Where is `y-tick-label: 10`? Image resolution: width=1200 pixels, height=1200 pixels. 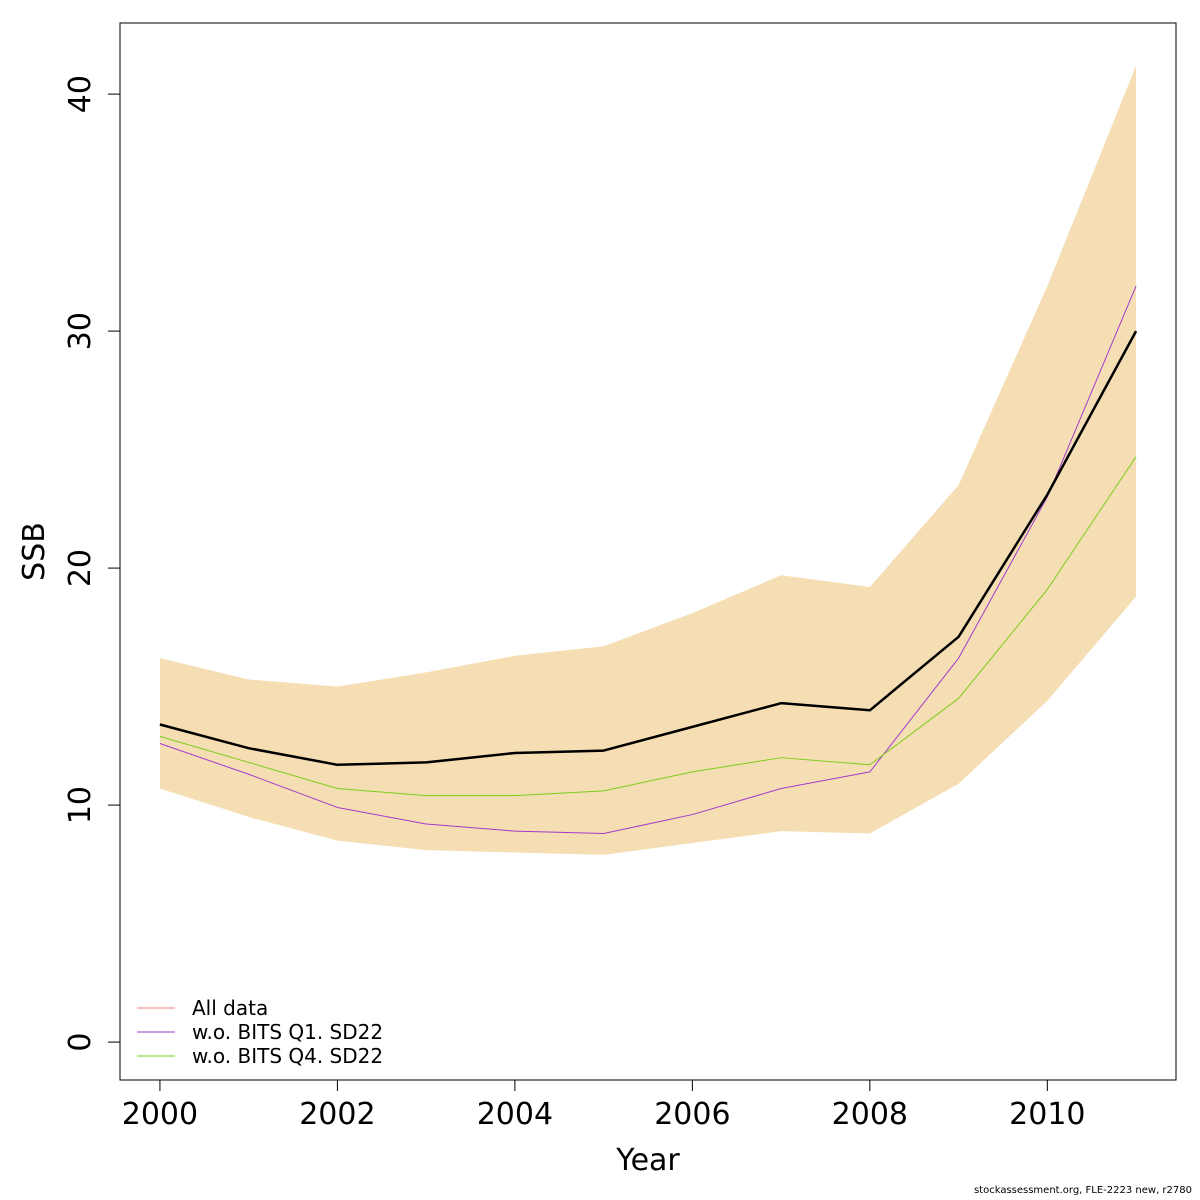 y-tick-label: 10 is located at coordinates (80, 805).